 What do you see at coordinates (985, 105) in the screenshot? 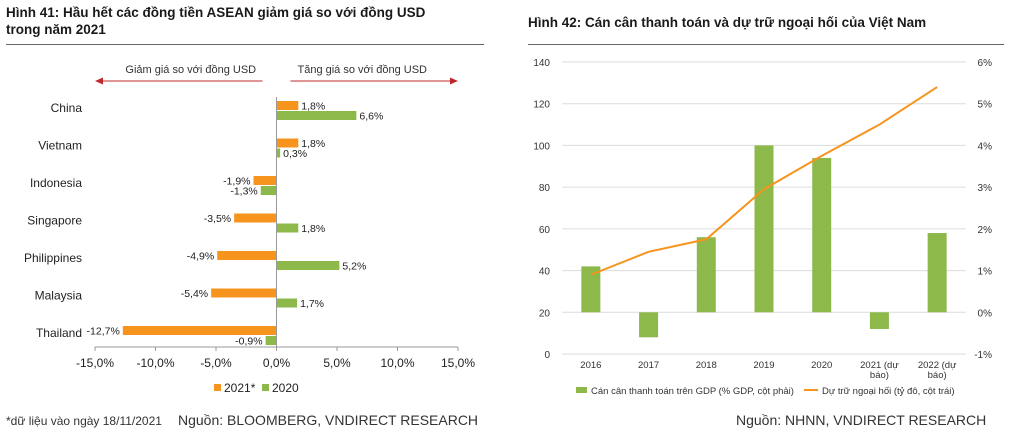
I see `y-right-tick-label: 5%` at bounding box center [985, 105].